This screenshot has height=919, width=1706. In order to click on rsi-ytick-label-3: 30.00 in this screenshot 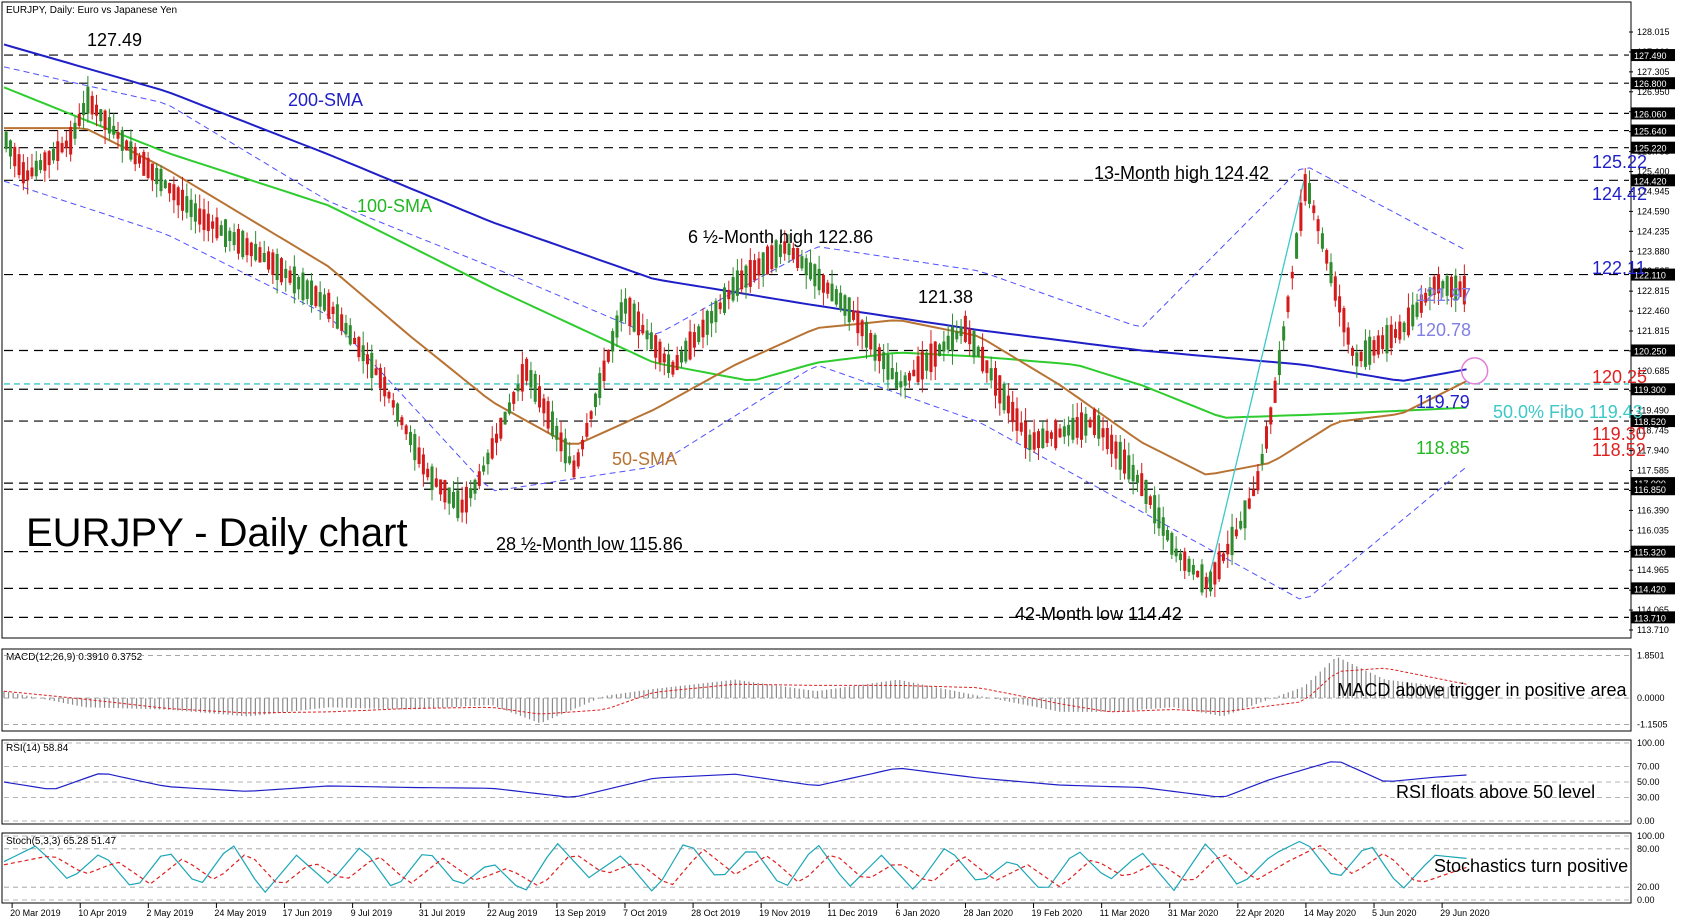, I will do `click(1648, 798)`.